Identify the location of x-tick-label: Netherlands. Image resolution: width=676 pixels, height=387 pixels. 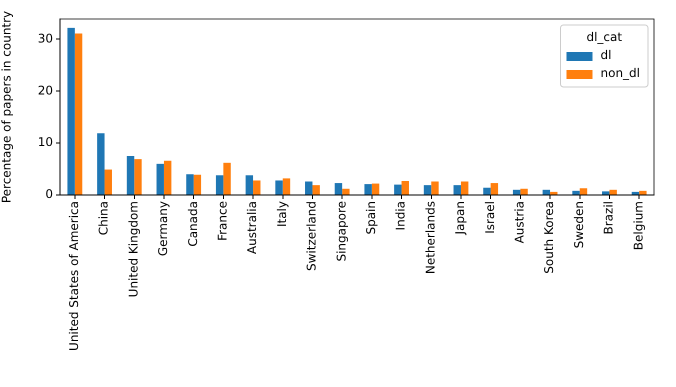
(430, 237).